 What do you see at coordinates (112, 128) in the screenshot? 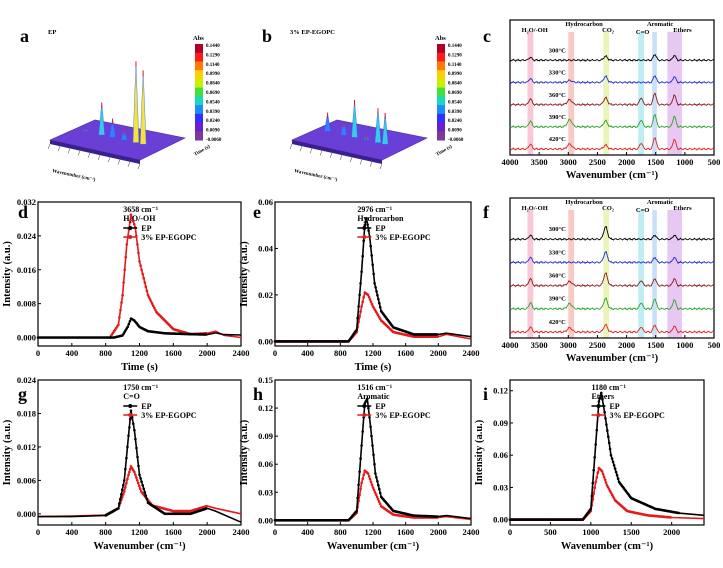
I see `surface-peak` at bounding box center [112, 128].